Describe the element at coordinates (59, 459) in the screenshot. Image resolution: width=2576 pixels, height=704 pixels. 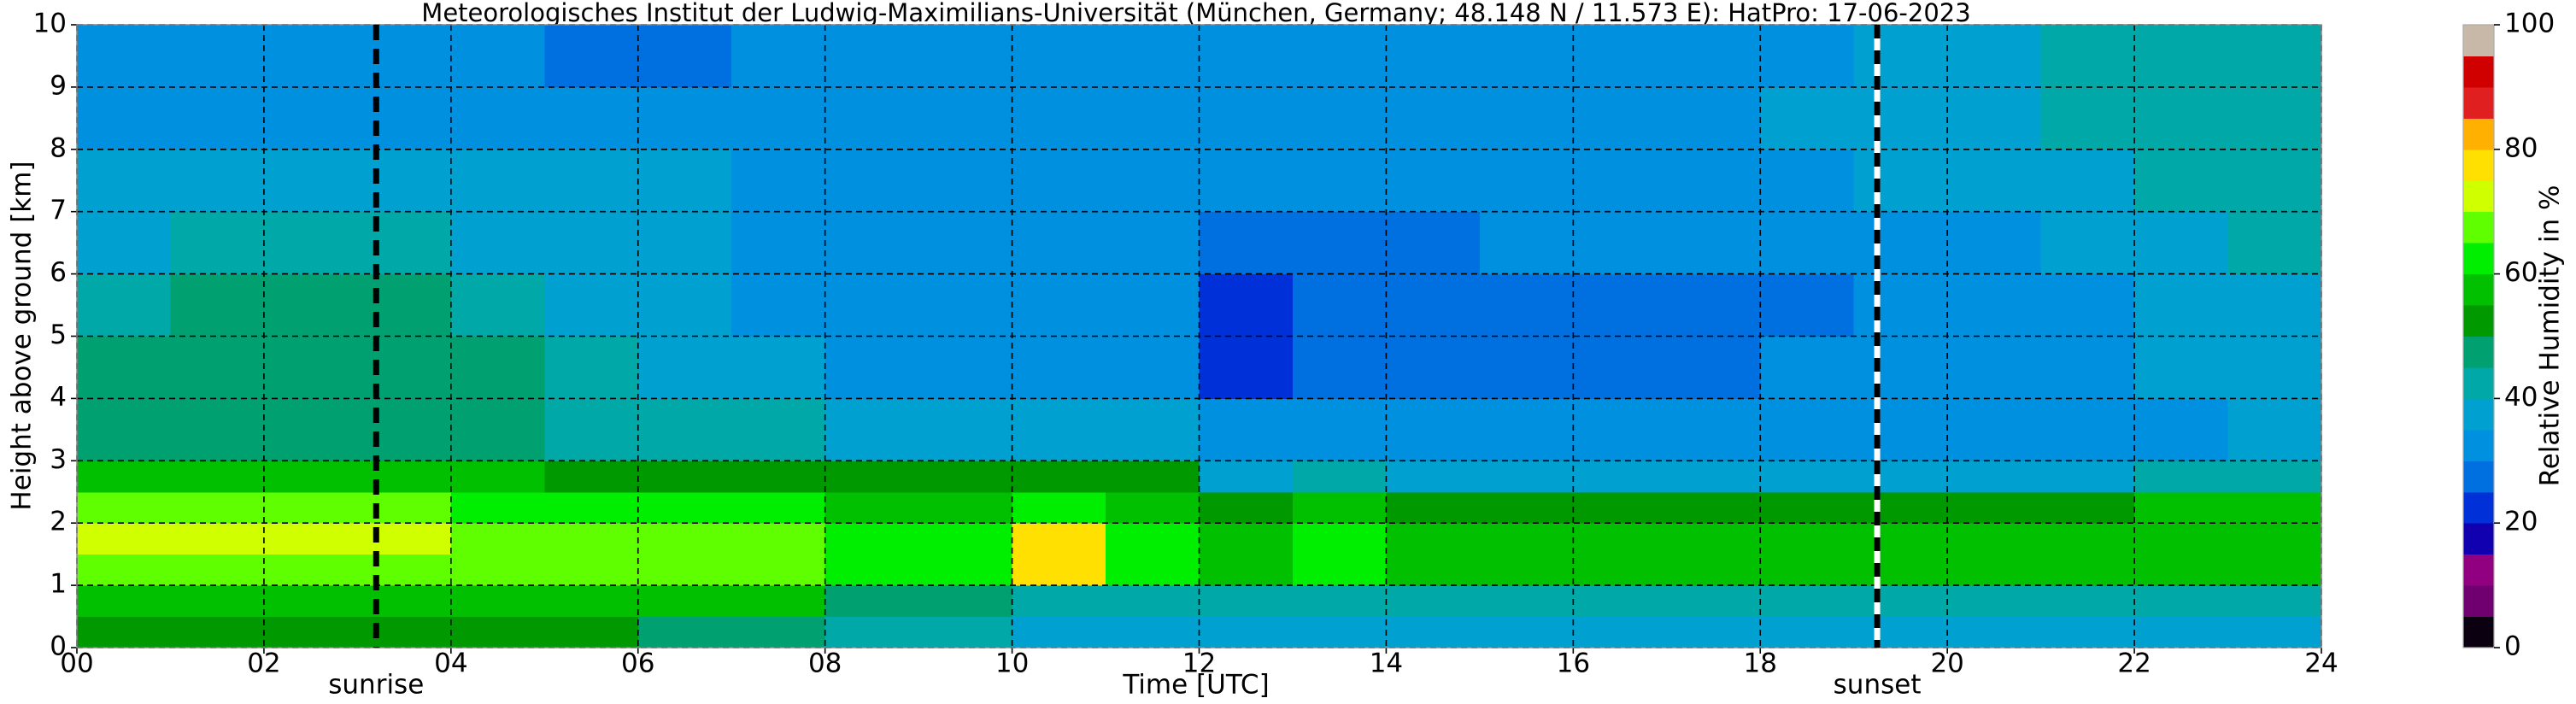
I see `y-tick-label: 3` at that location.